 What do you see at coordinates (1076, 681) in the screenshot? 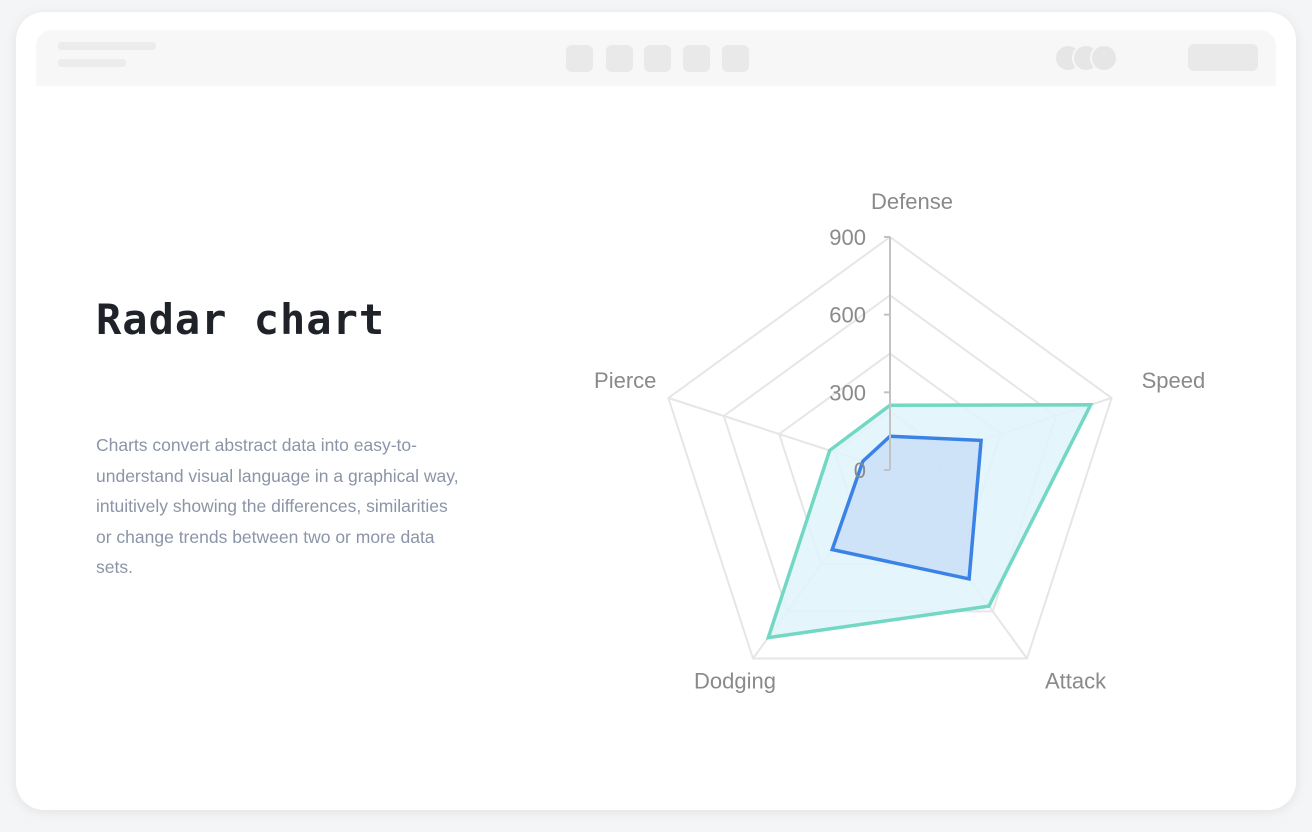
I see `radar-indicator-label: Attack` at bounding box center [1076, 681].